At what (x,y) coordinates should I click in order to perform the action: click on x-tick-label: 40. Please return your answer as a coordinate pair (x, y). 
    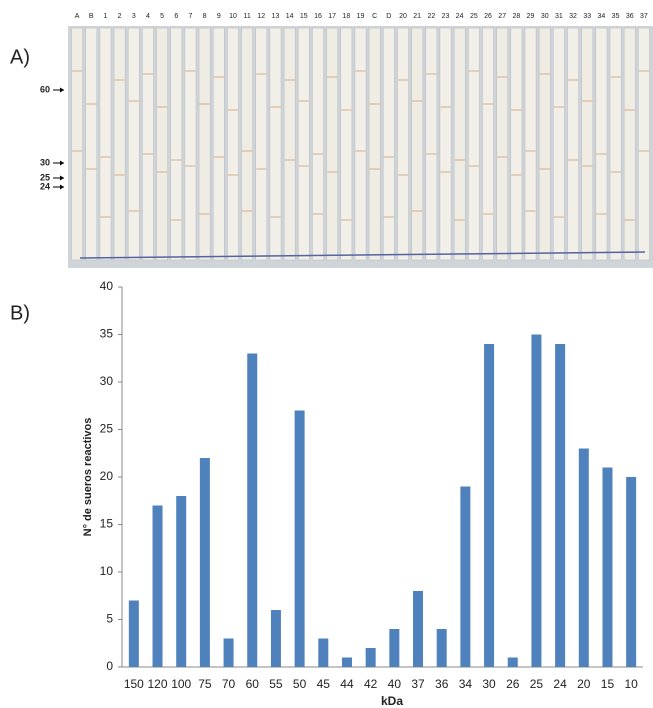
    Looking at the image, I should click on (395, 684).